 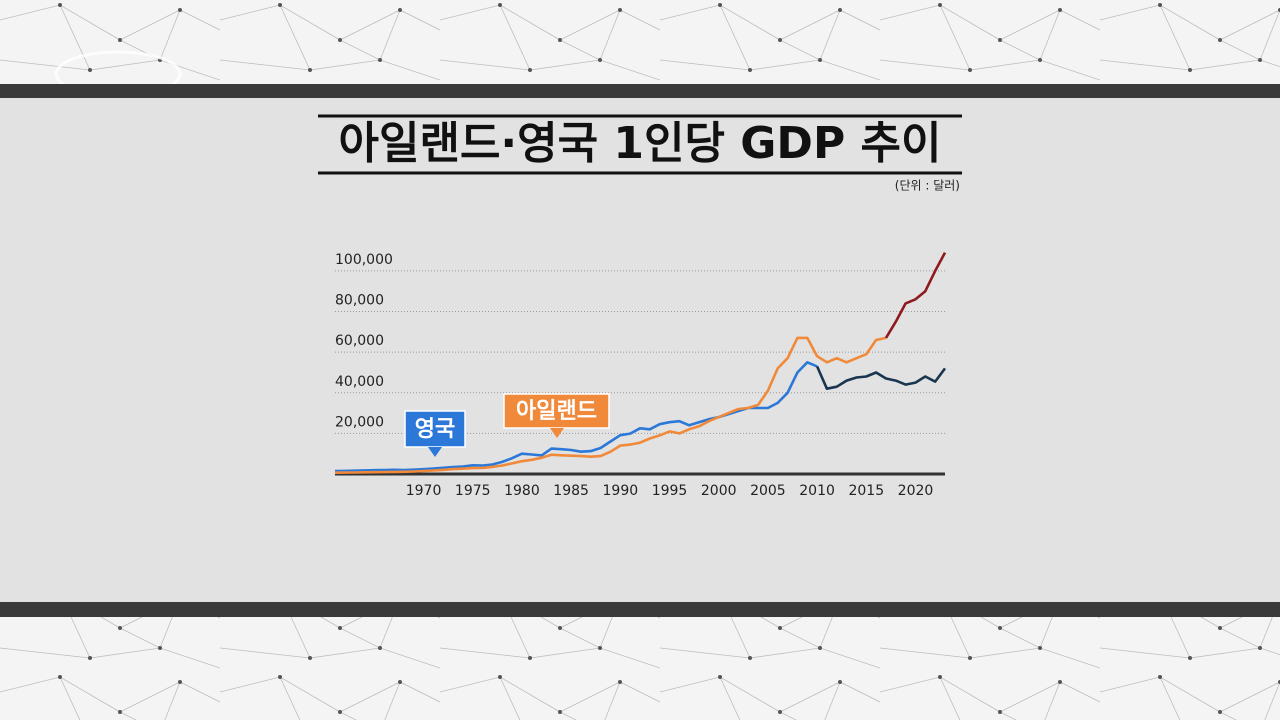 What do you see at coordinates (670, 491) in the screenshot?
I see `x-tick-label: 1995` at bounding box center [670, 491].